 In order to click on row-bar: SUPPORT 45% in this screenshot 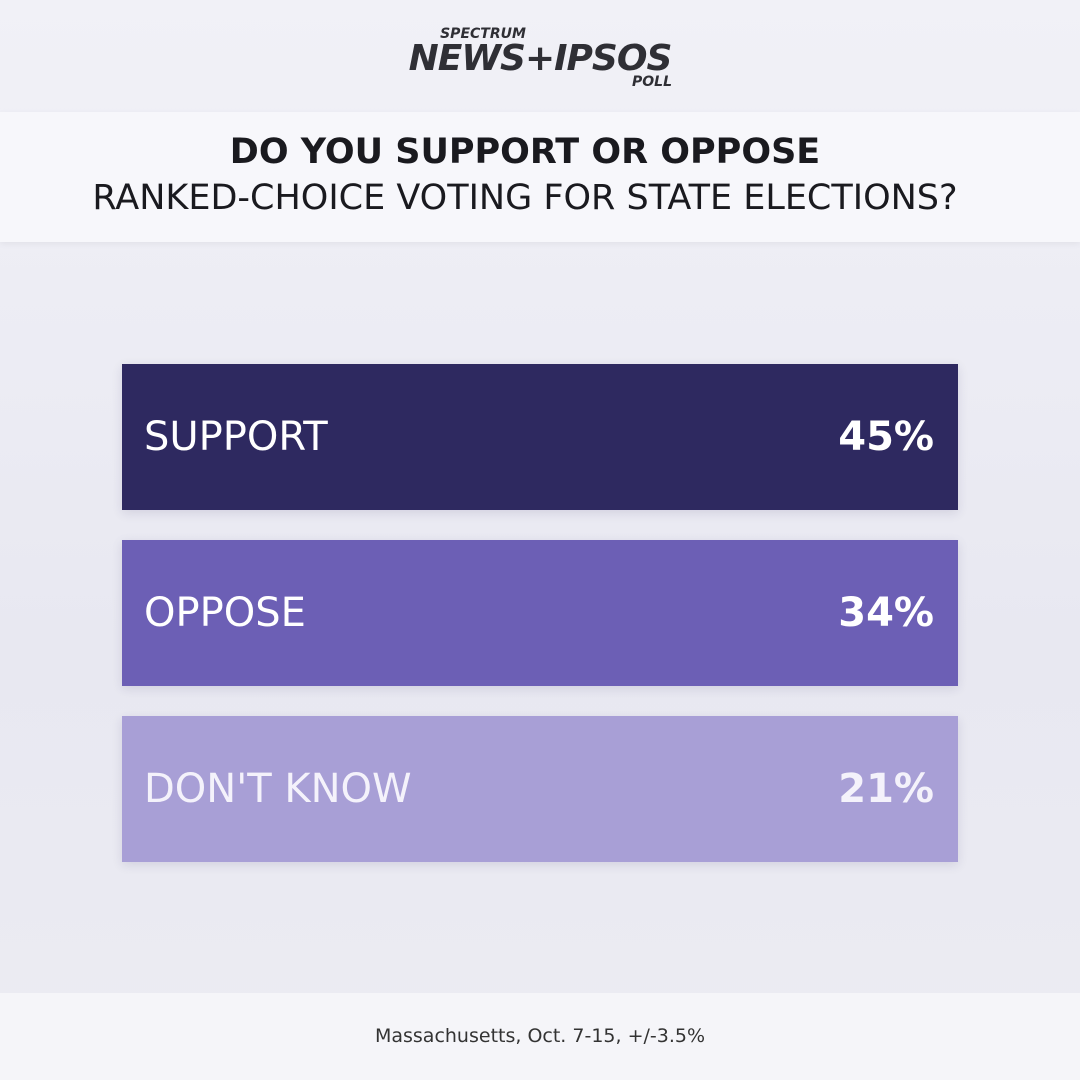, I will do `click(540, 437)`.